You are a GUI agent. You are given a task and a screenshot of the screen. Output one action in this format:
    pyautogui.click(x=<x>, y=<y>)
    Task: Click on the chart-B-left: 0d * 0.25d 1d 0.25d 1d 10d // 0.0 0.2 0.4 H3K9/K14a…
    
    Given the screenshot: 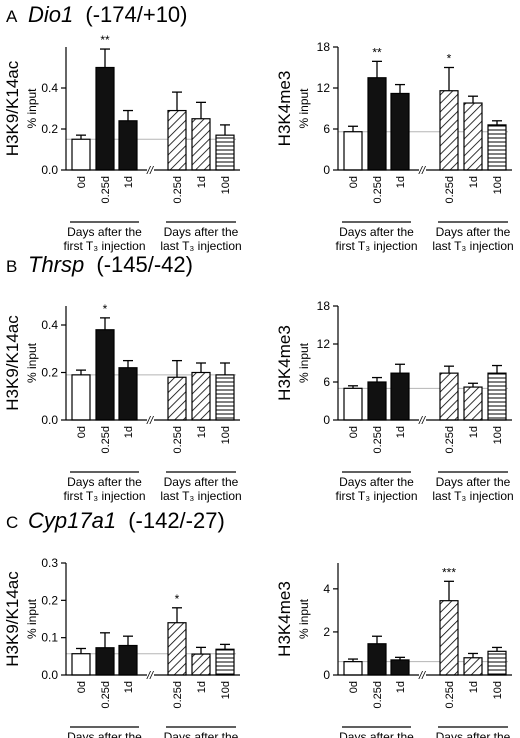 What is the action you would take?
    pyautogui.click(x=122, y=402)
    